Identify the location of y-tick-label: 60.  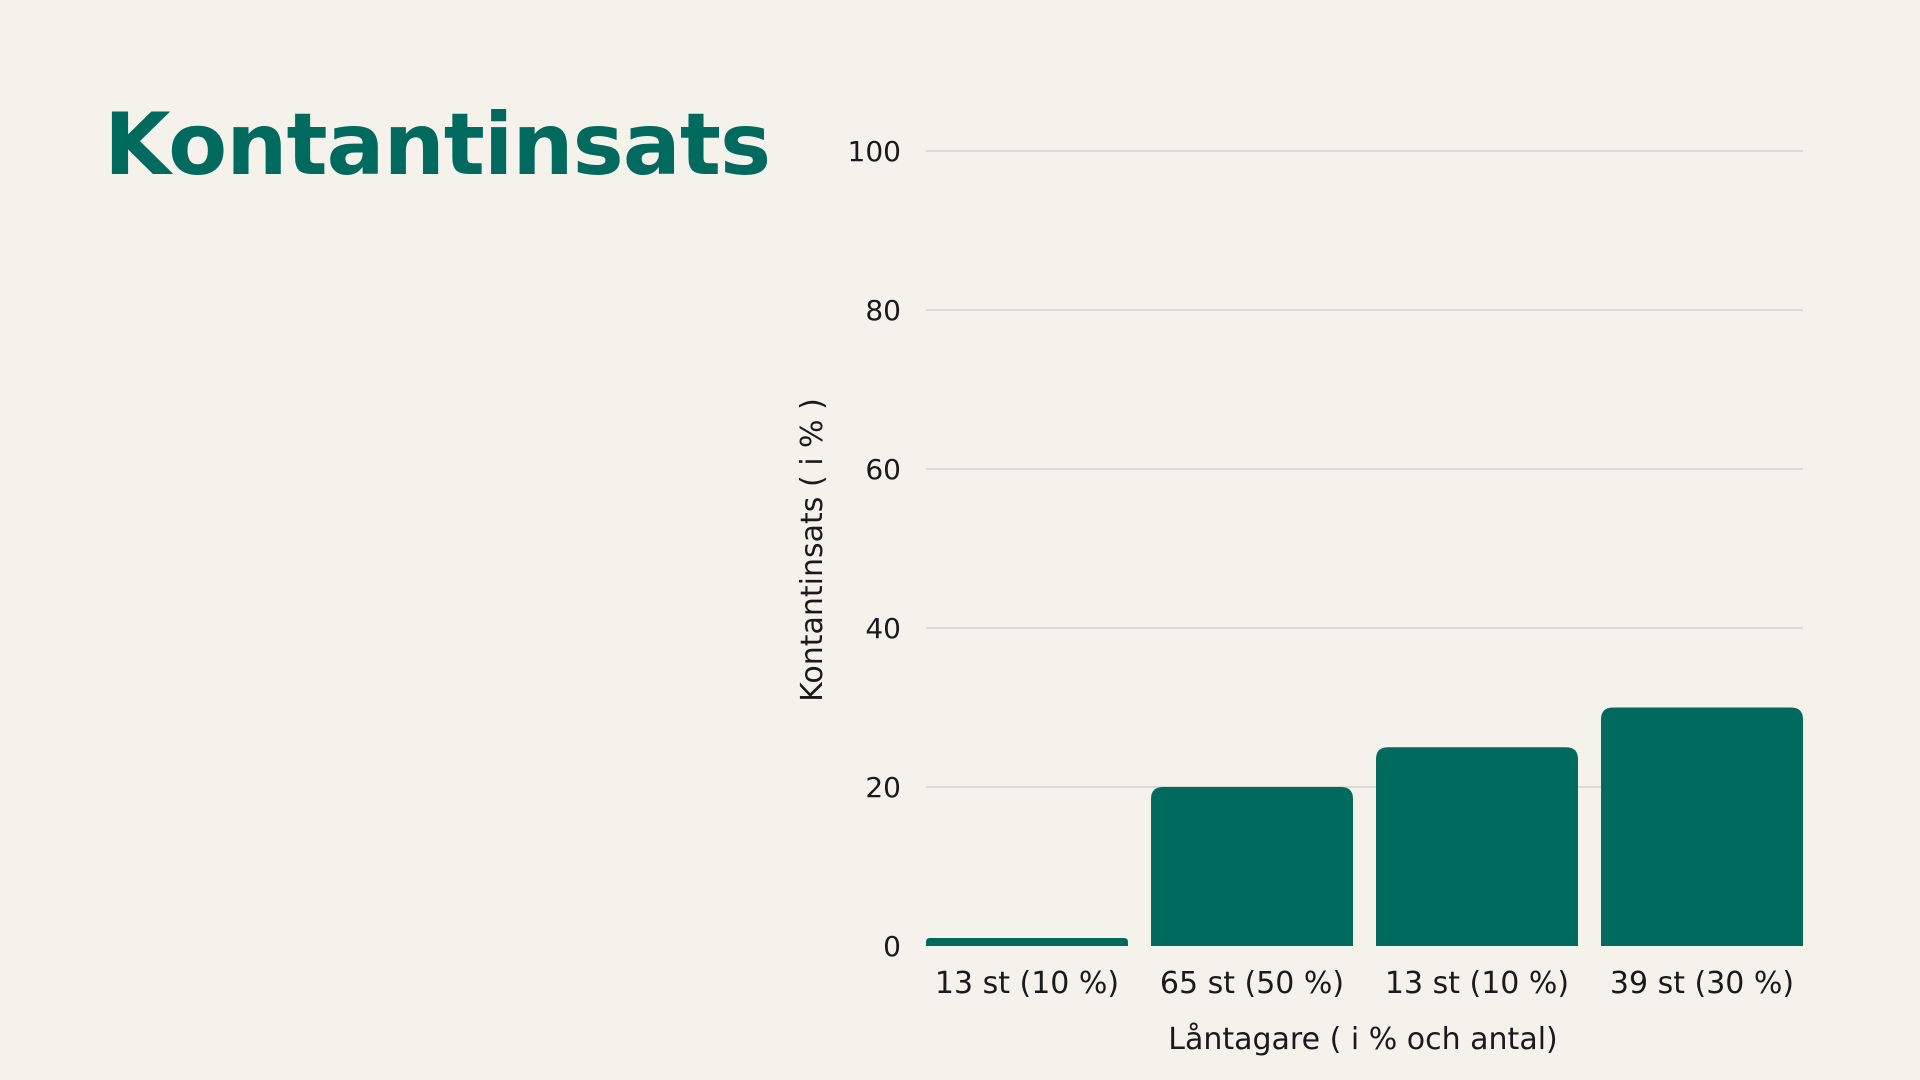
(883, 469).